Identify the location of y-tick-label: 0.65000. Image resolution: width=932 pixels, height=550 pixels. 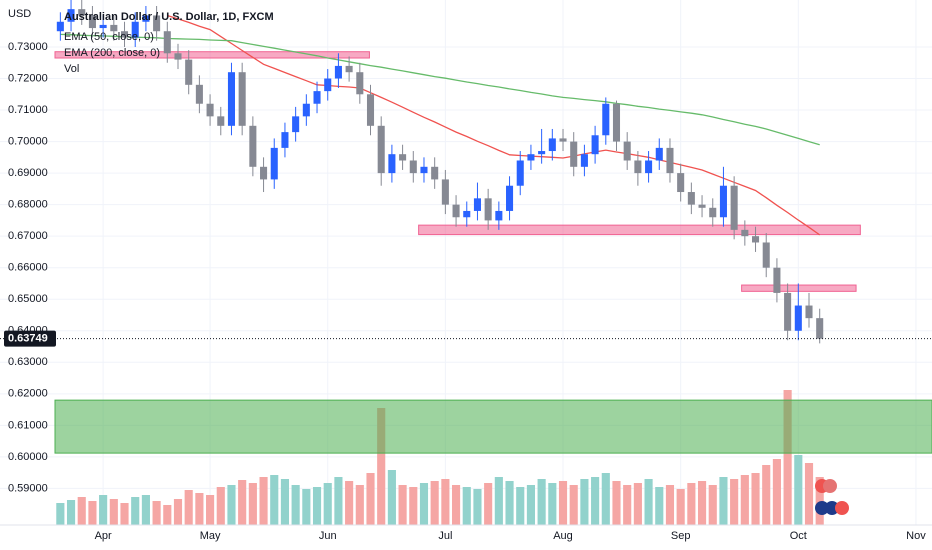
(28, 299).